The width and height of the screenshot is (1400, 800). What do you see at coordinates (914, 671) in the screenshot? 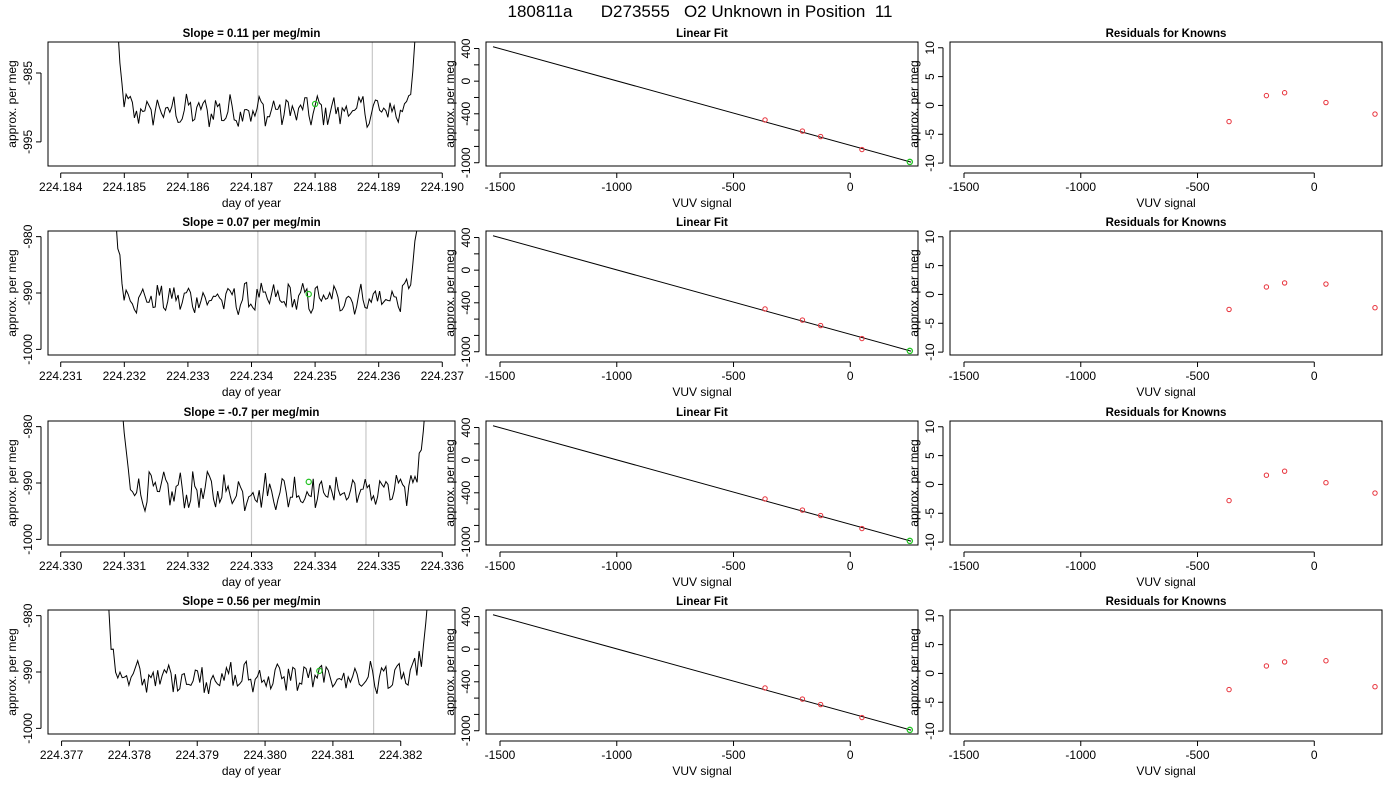
I see `row4-col3-ylabel: approx. per meg` at bounding box center [914, 671].